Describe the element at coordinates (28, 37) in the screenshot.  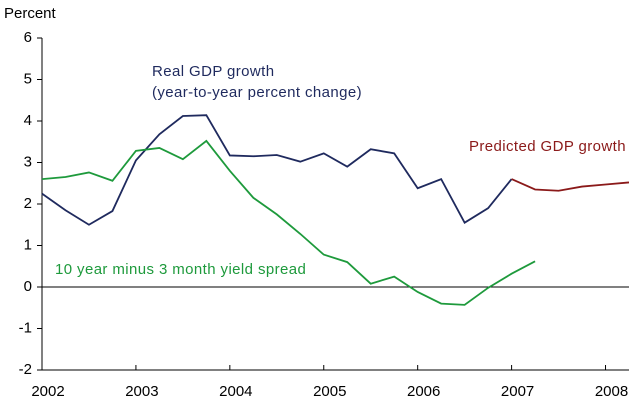
I see `y-tick-label: 6` at that location.